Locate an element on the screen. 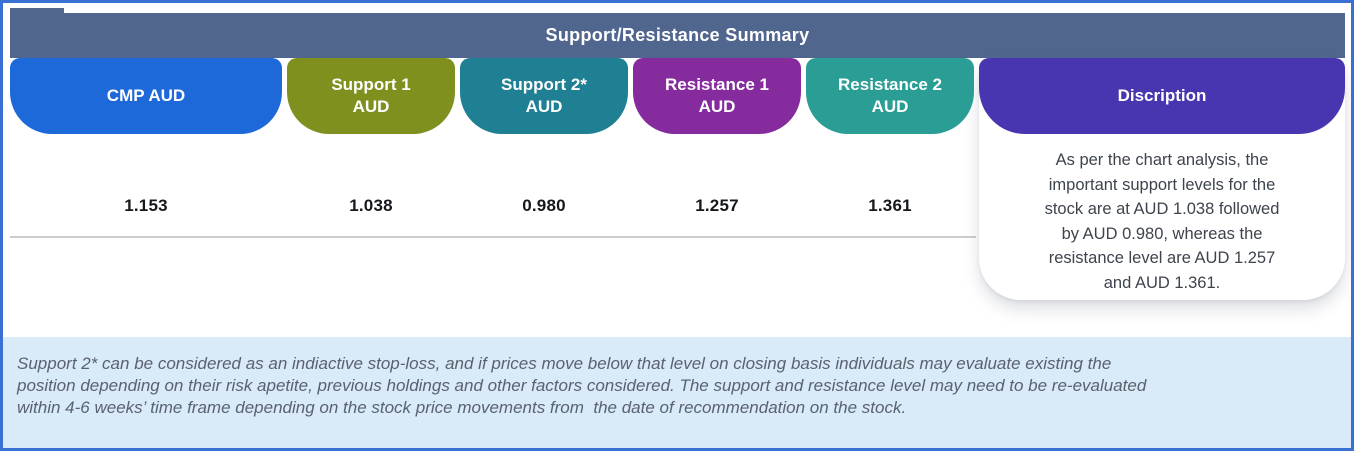  column-header-resistance-1: Resistance 1 AUD is located at coordinates (717, 96).